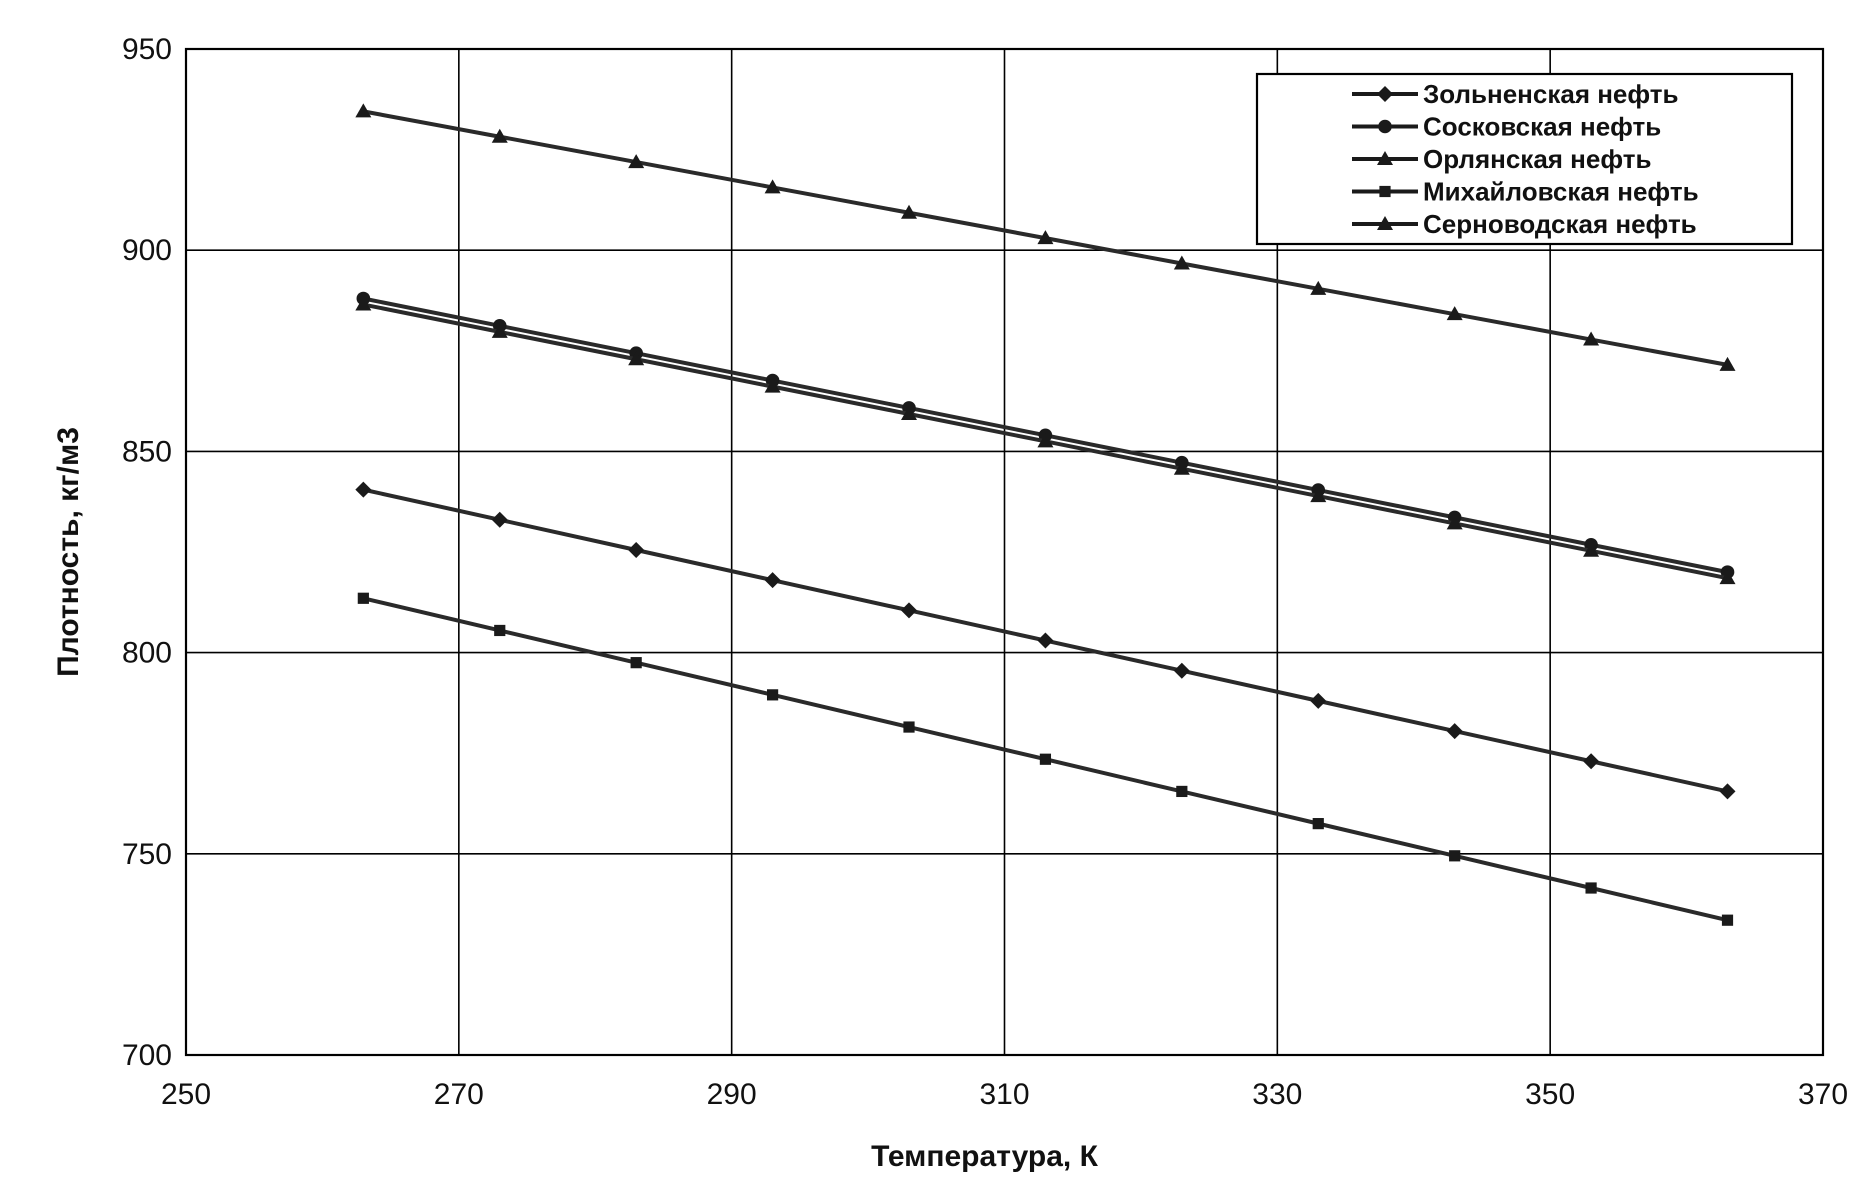 The width and height of the screenshot is (1862, 1181). Describe the element at coordinates (1551, 94) in the screenshot. I see `legend-label: Зольненская нефть` at that location.